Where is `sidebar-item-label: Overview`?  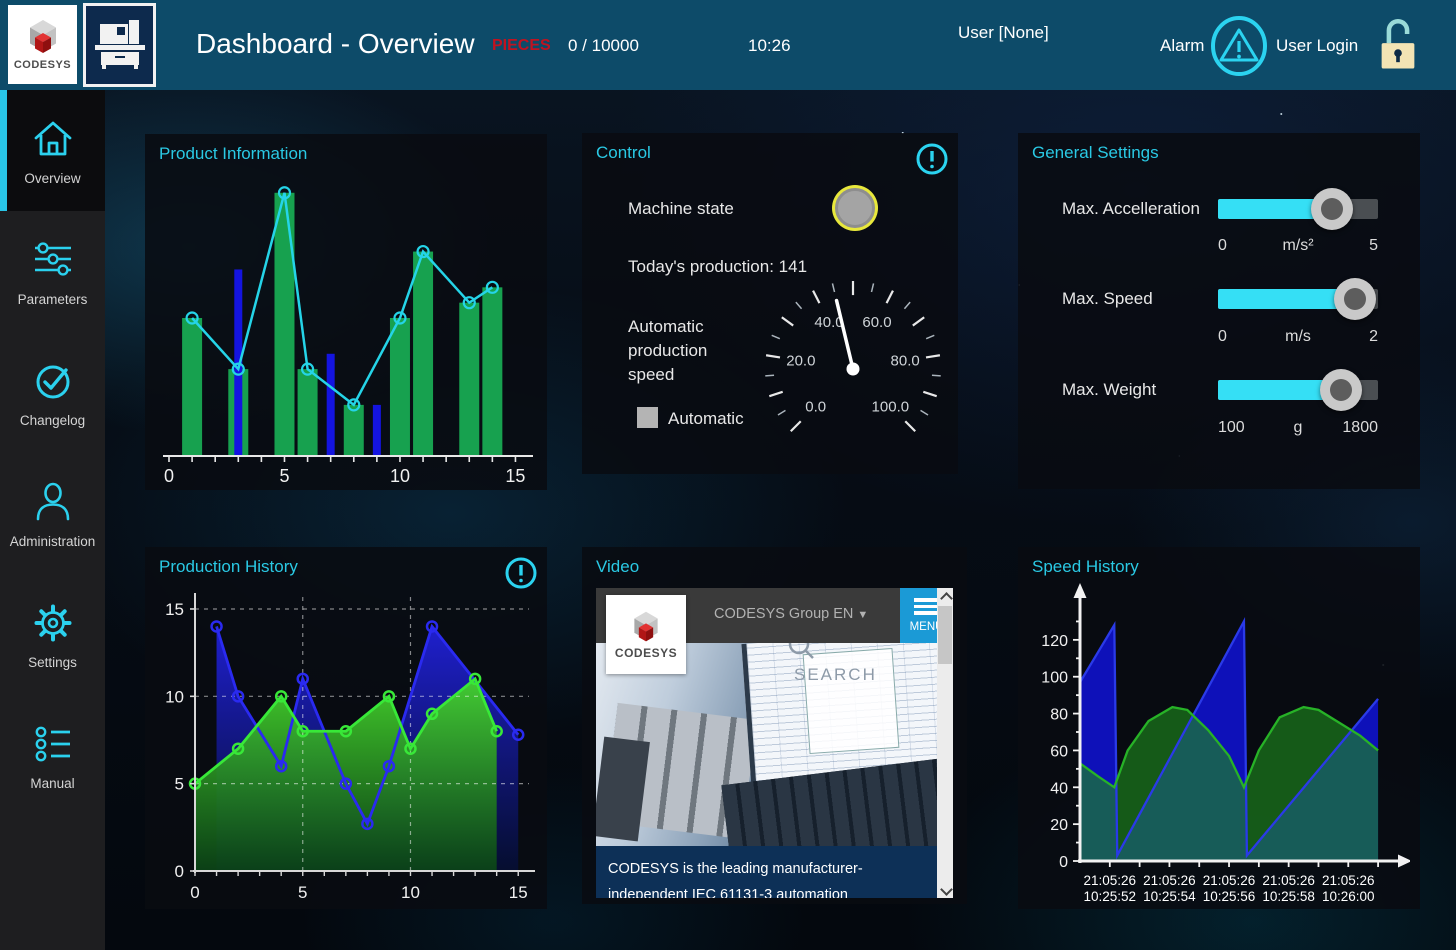 sidebar-item-label: Overview is located at coordinates (52, 178).